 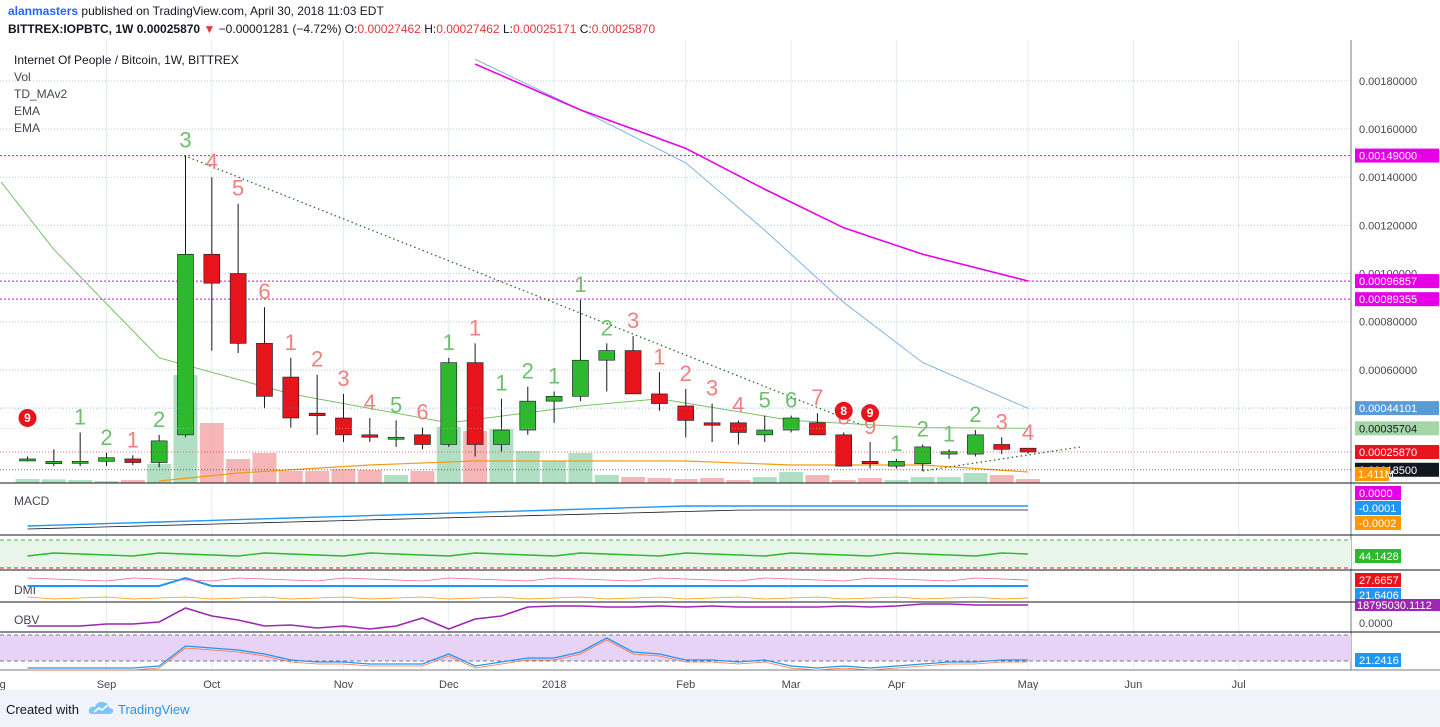 I want to click on low-value: 0.00025171, so click(x=544, y=29).